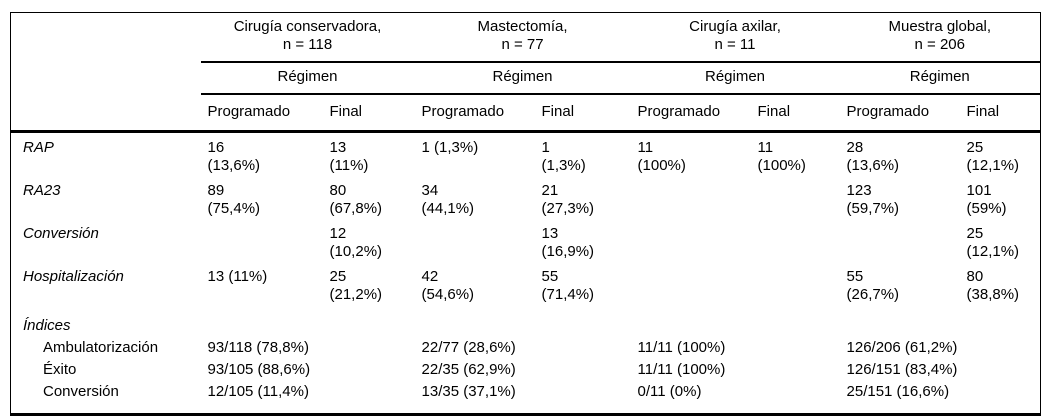 The image size is (1050, 419). Describe the element at coordinates (468, 347) in the screenshot. I see `data-cell: 22/77 (28,6%)` at that location.